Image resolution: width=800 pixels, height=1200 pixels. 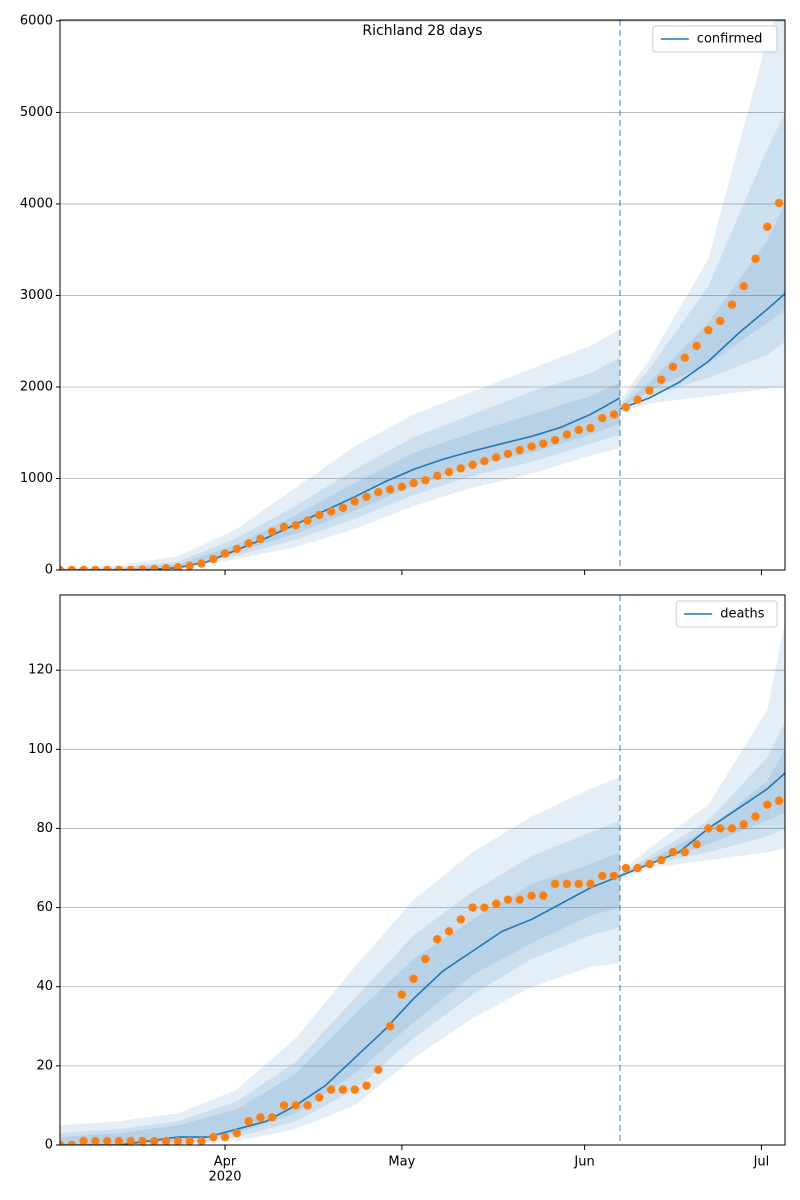 What do you see at coordinates (36, 20) in the screenshot?
I see `y-tick-label: 6000` at bounding box center [36, 20].